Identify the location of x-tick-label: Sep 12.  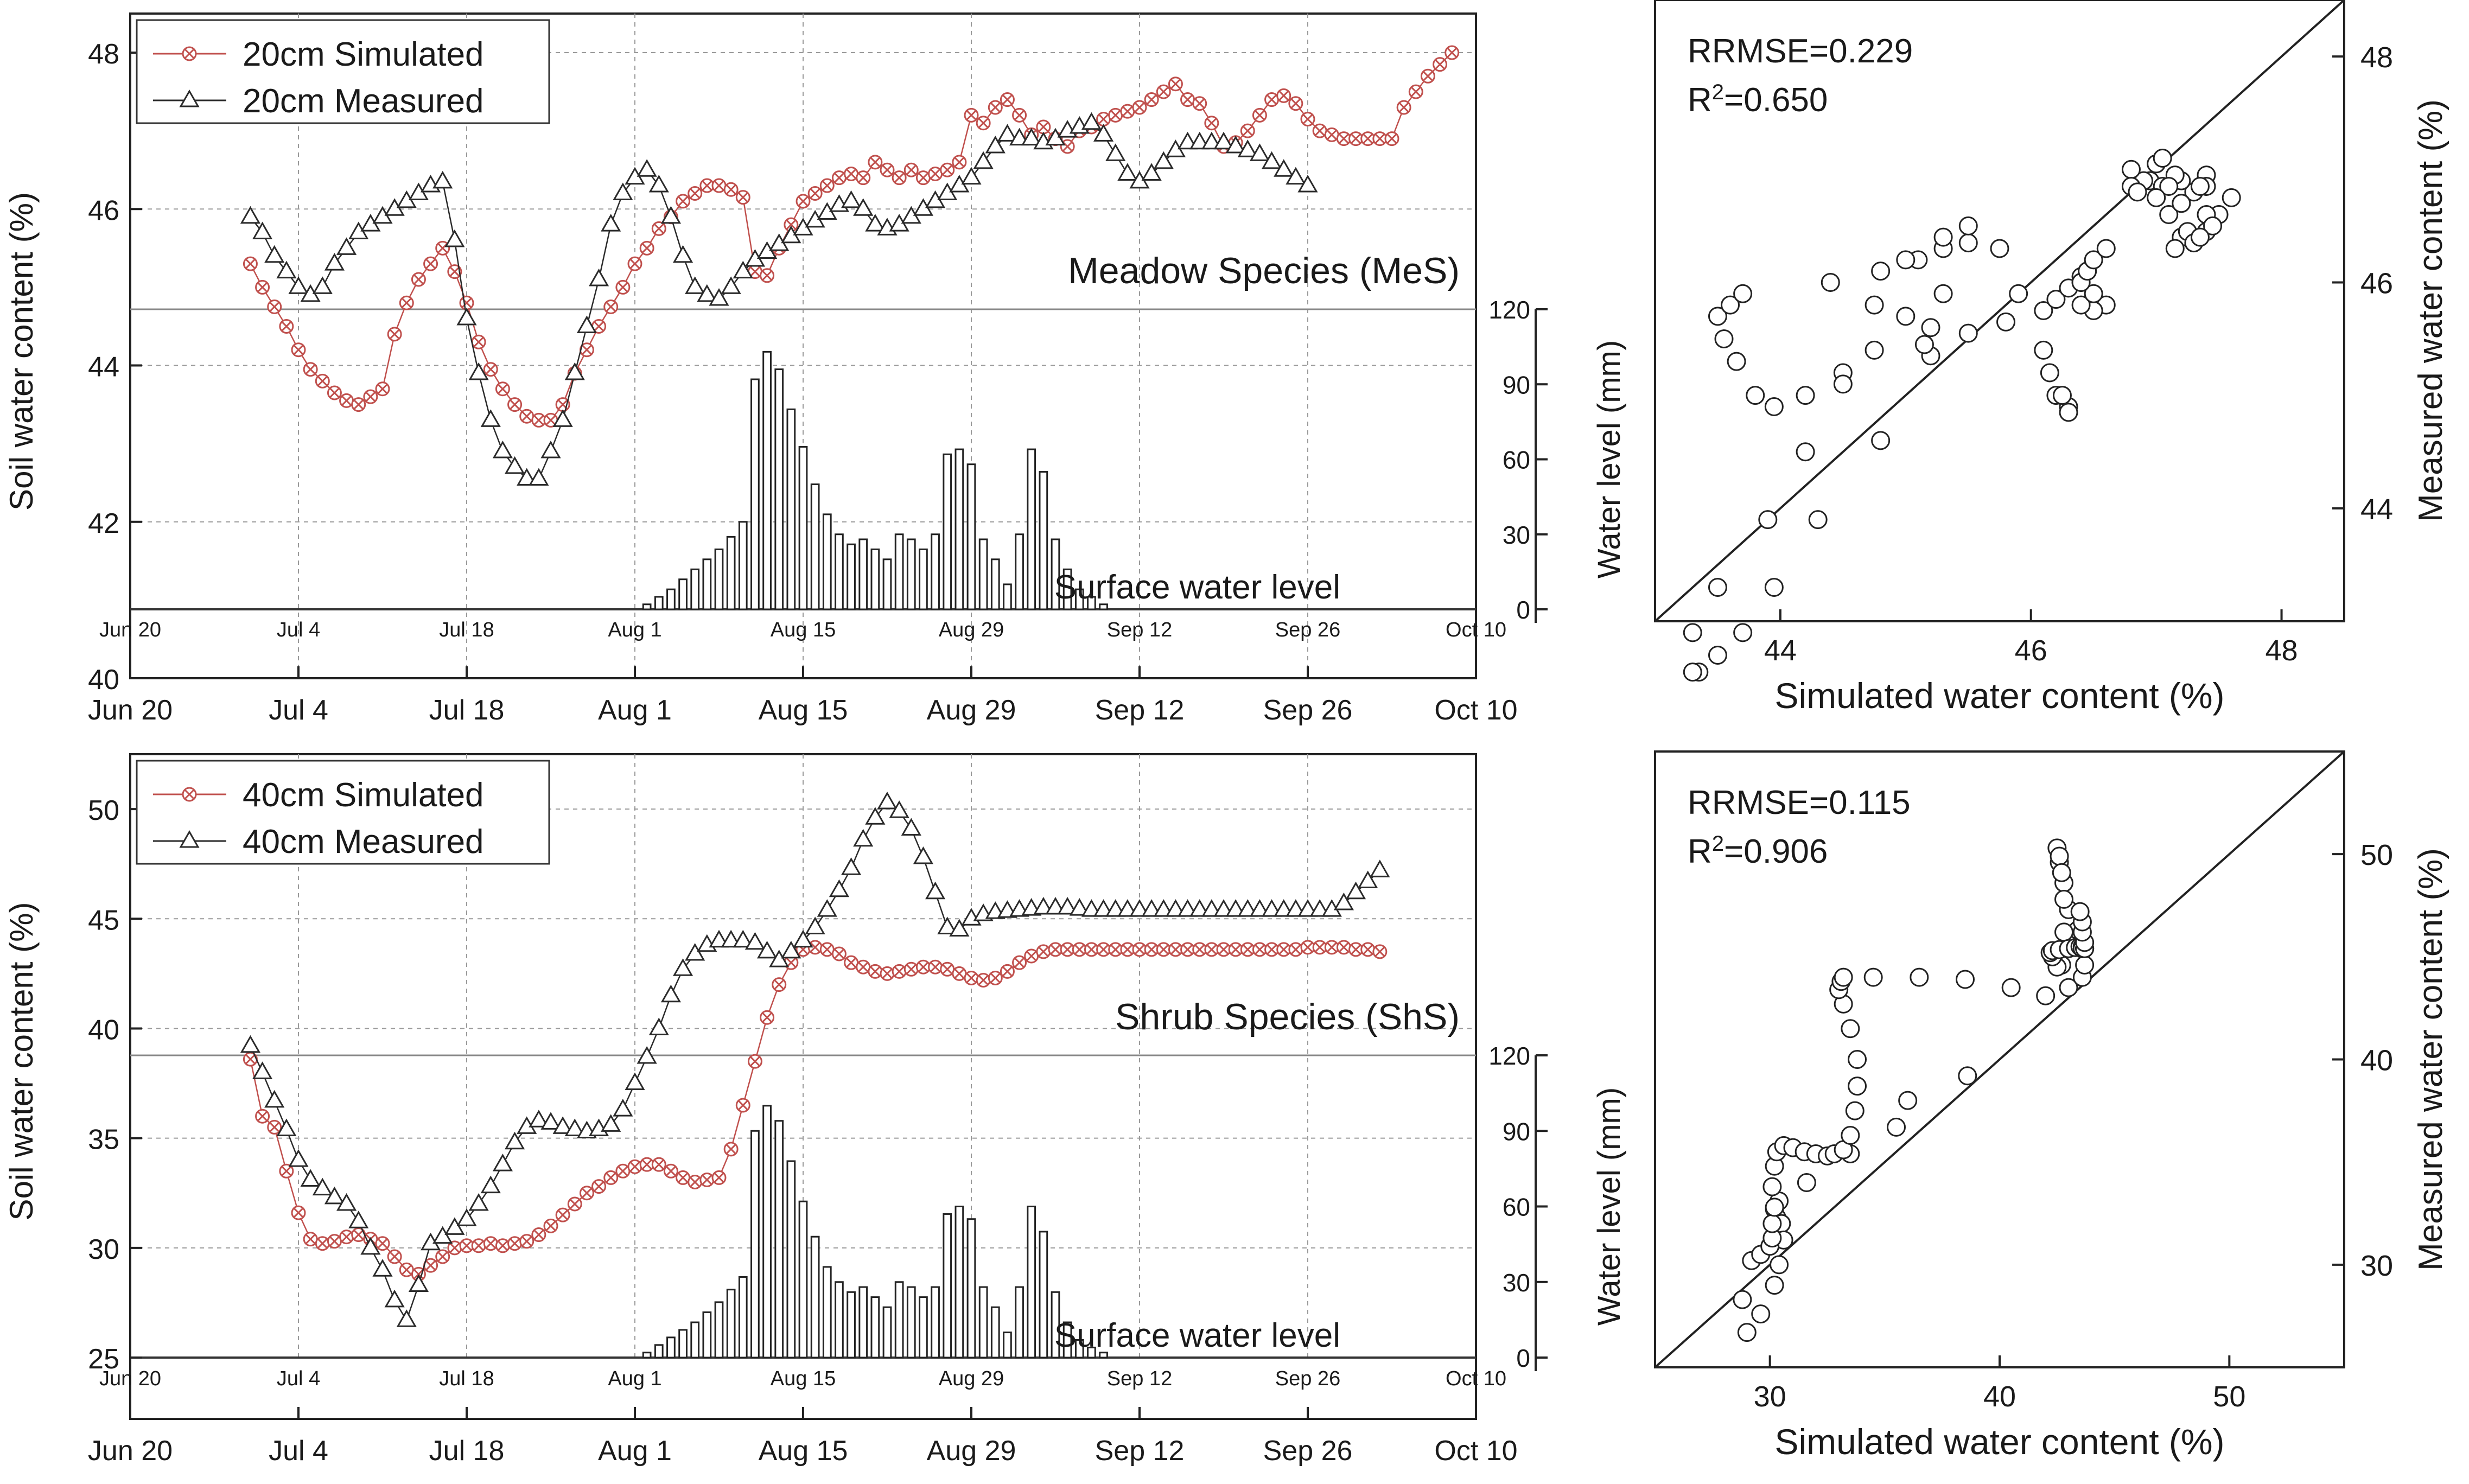
(1140, 1451).